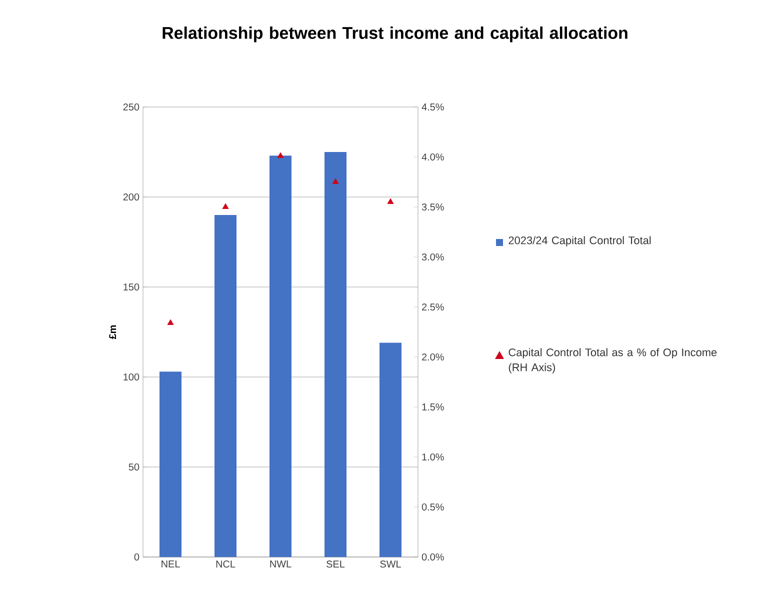 The height and width of the screenshot is (600, 769). Describe the element at coordinates (131, 107) in the screenshot. I see `y-tick-label: 250` at that location.